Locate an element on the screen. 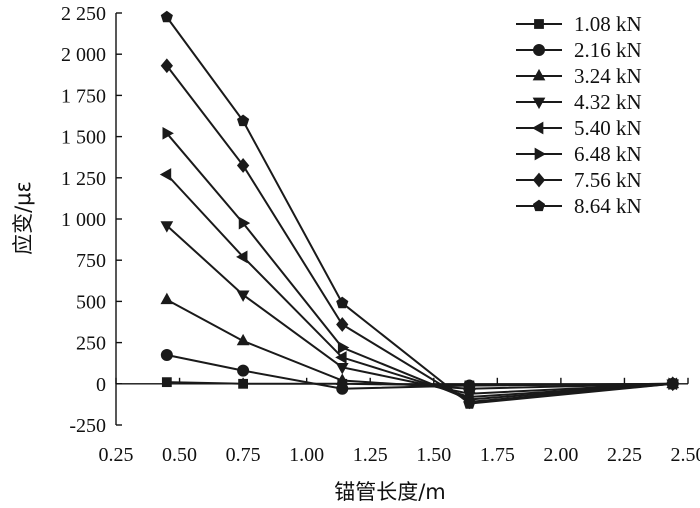  legend-item: 4.32 kN is located at coordinates (579, 102).